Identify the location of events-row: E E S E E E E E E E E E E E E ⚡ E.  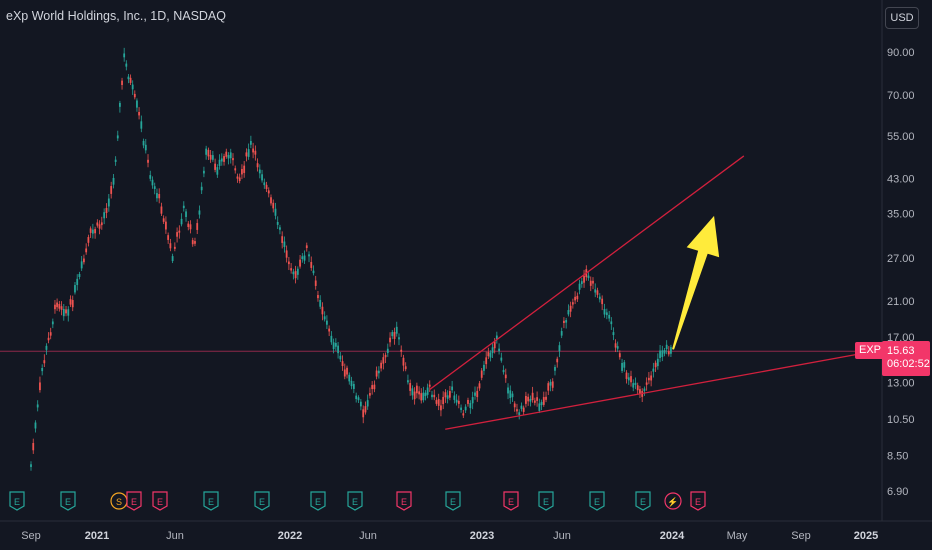
(357, 501).